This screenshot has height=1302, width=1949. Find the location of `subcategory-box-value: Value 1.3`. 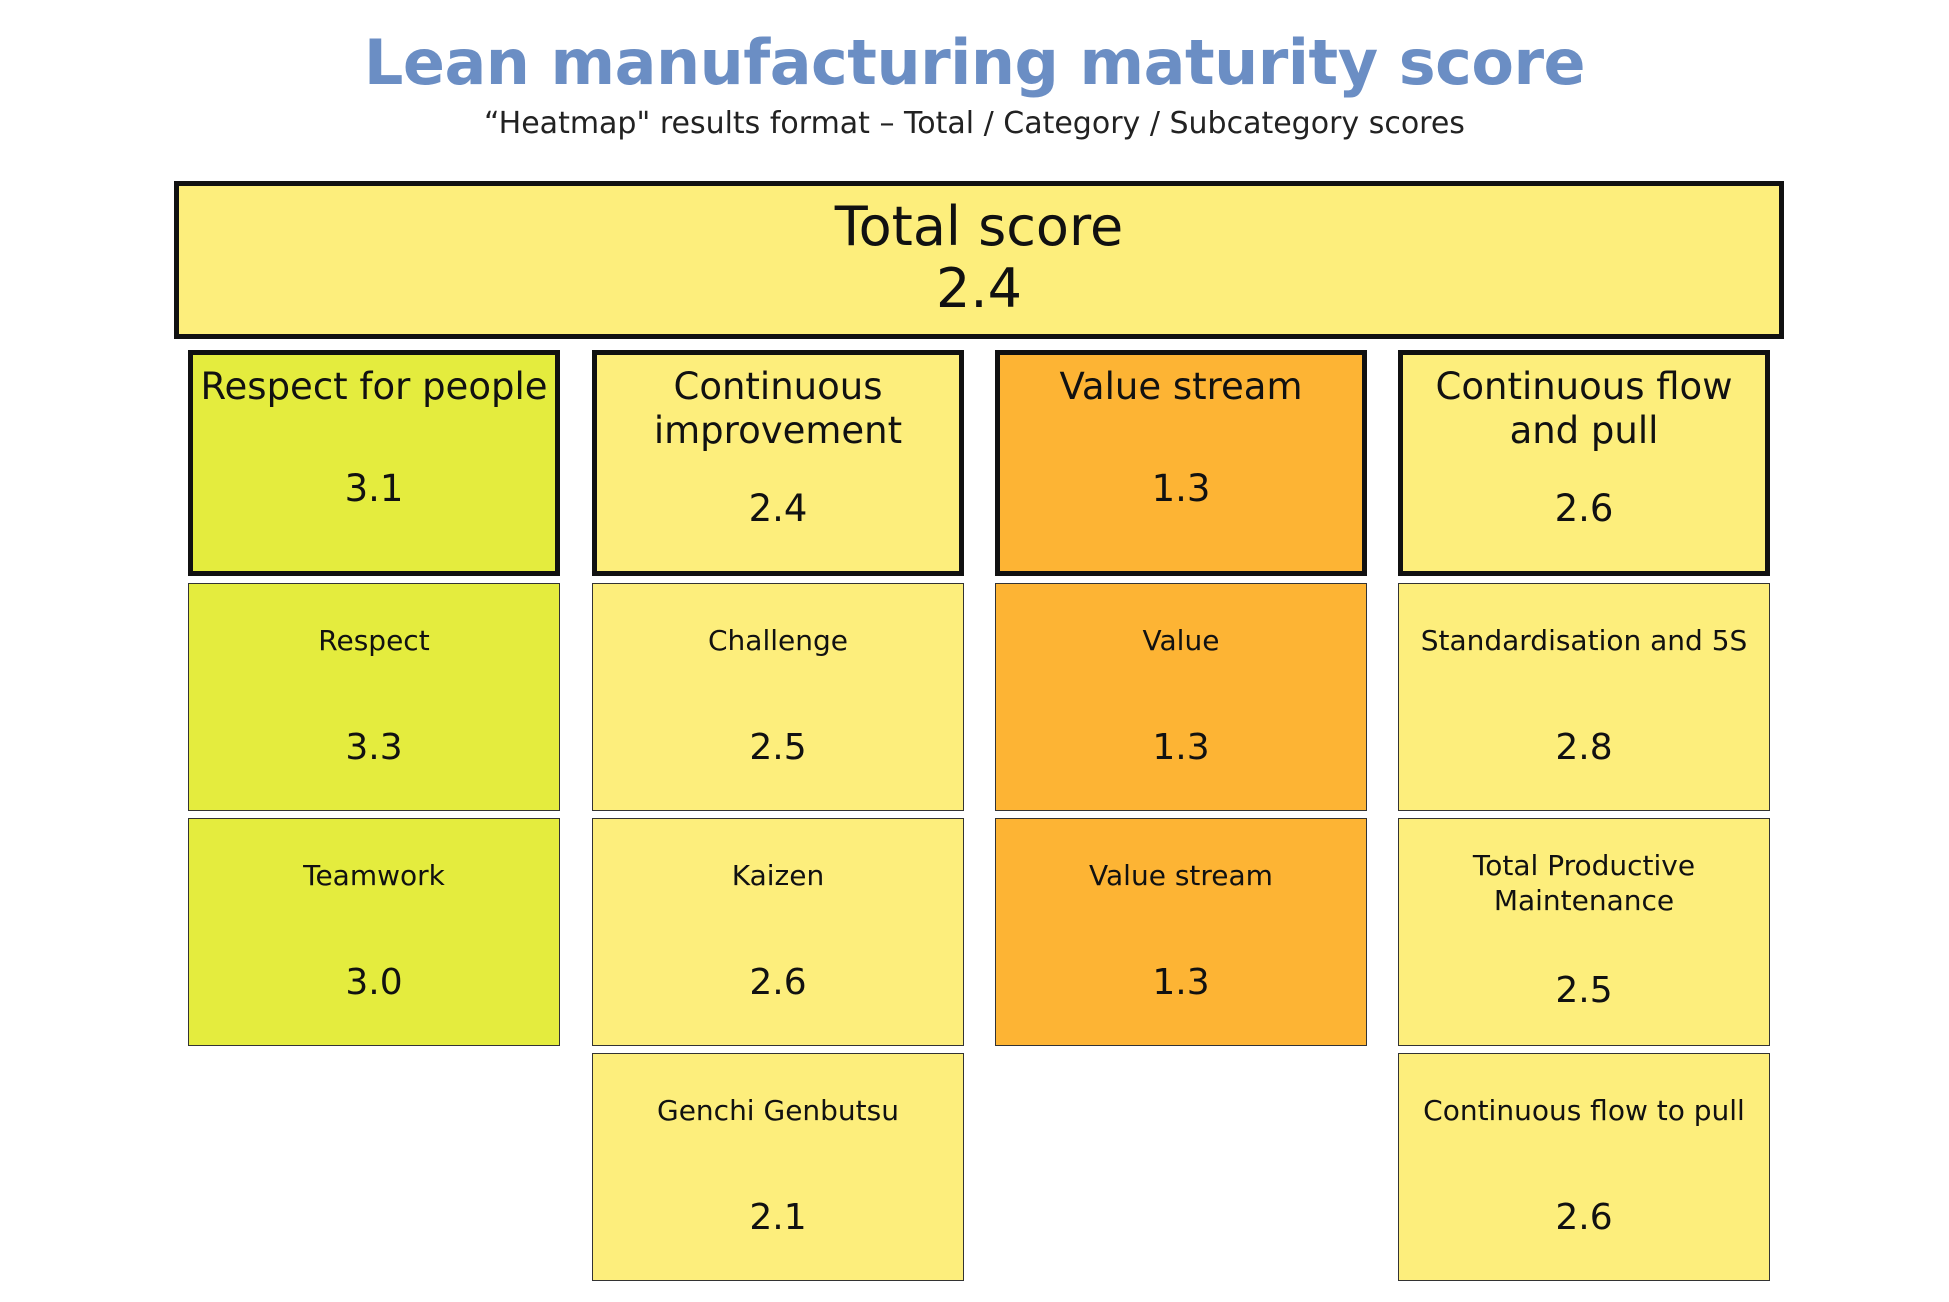

subcategory-box-value: Value 1.3 is located at coordinates (1181, 697).